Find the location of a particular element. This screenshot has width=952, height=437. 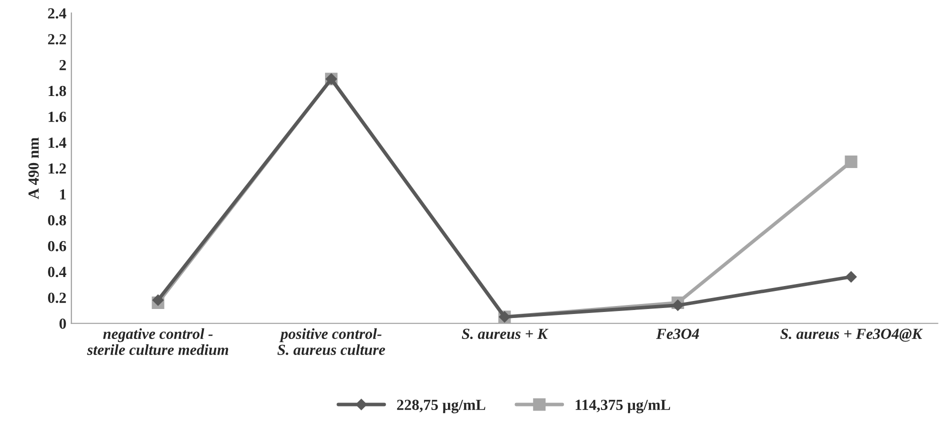

y-tick-label: 1 is located at coordinates (63, 194).